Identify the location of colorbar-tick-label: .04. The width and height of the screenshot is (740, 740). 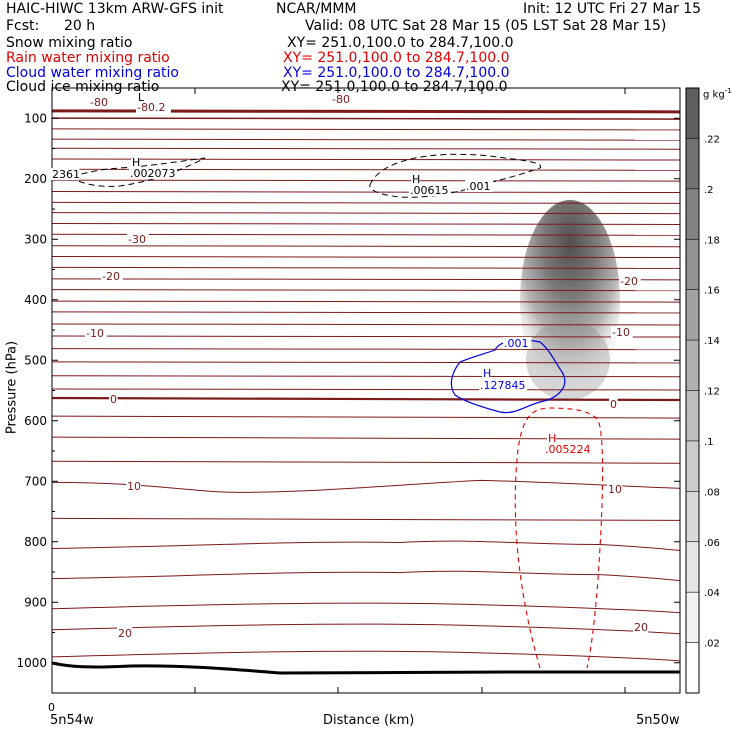
(712, 593).